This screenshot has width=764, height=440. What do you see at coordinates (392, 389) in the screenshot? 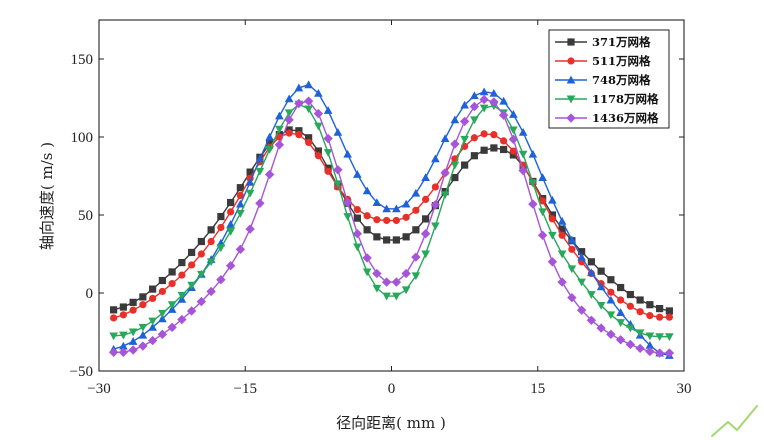
I see `x-tick-label: 0` at bounding box center [392, 389].